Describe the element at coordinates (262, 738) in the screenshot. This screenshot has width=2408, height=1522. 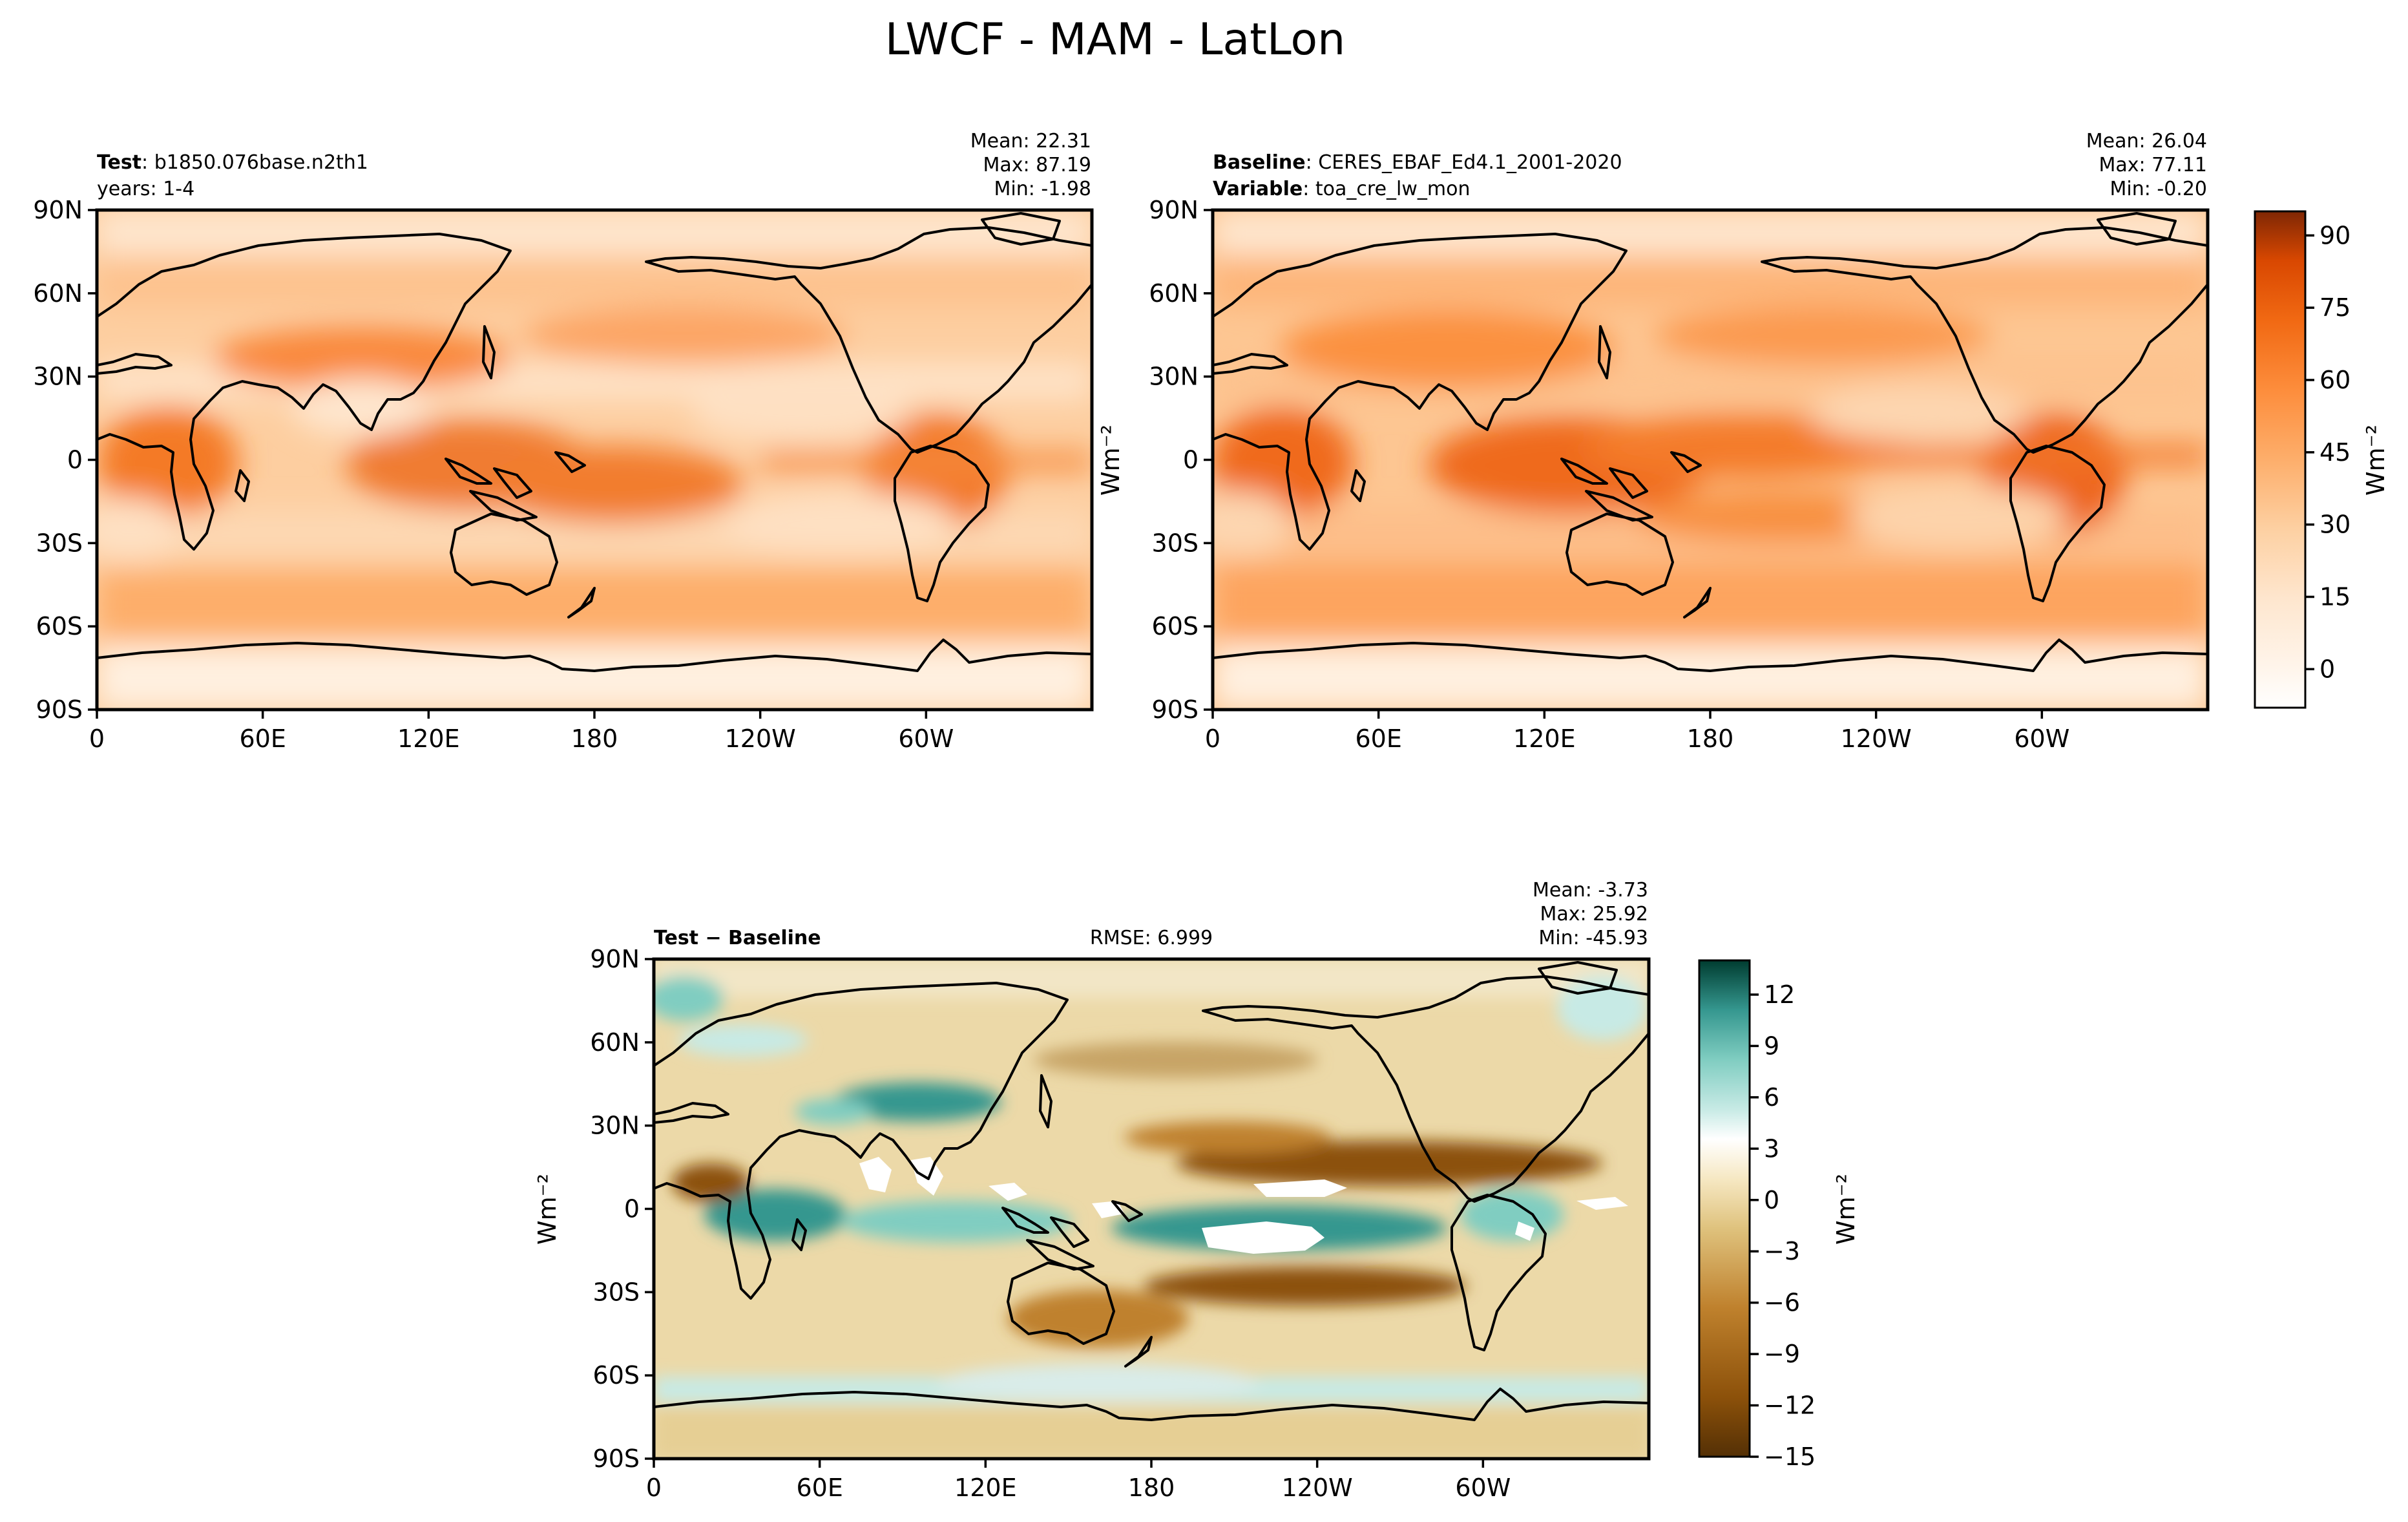
I see `test-xtick-label: 60E` at that location.